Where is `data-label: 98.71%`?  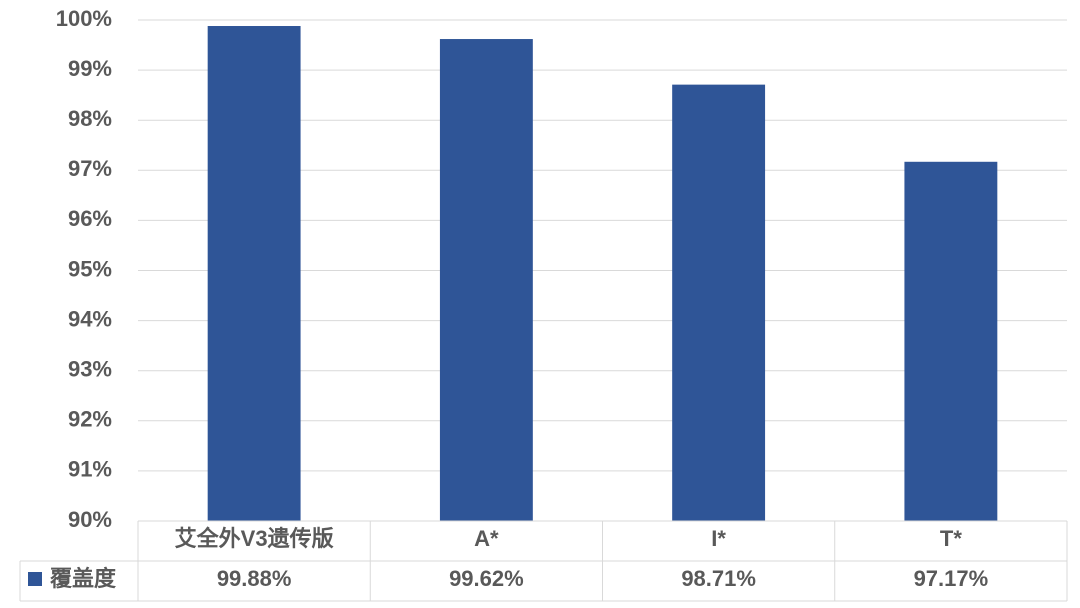 data-label: 98.71% is located at coordinates (718, 578).